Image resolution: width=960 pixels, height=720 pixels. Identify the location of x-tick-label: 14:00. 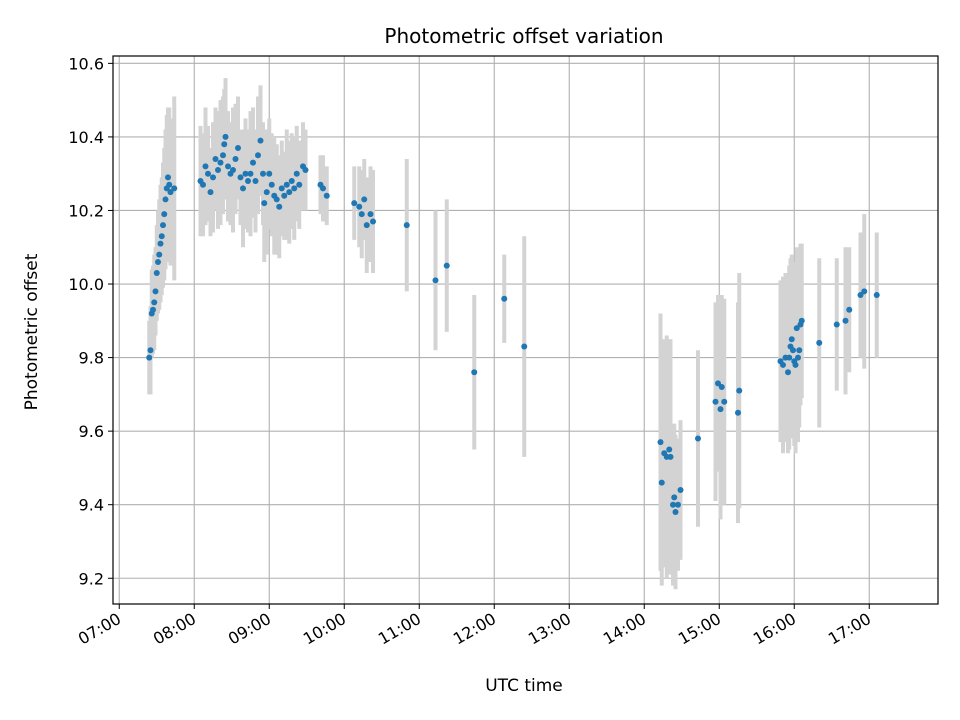
(624, 629).